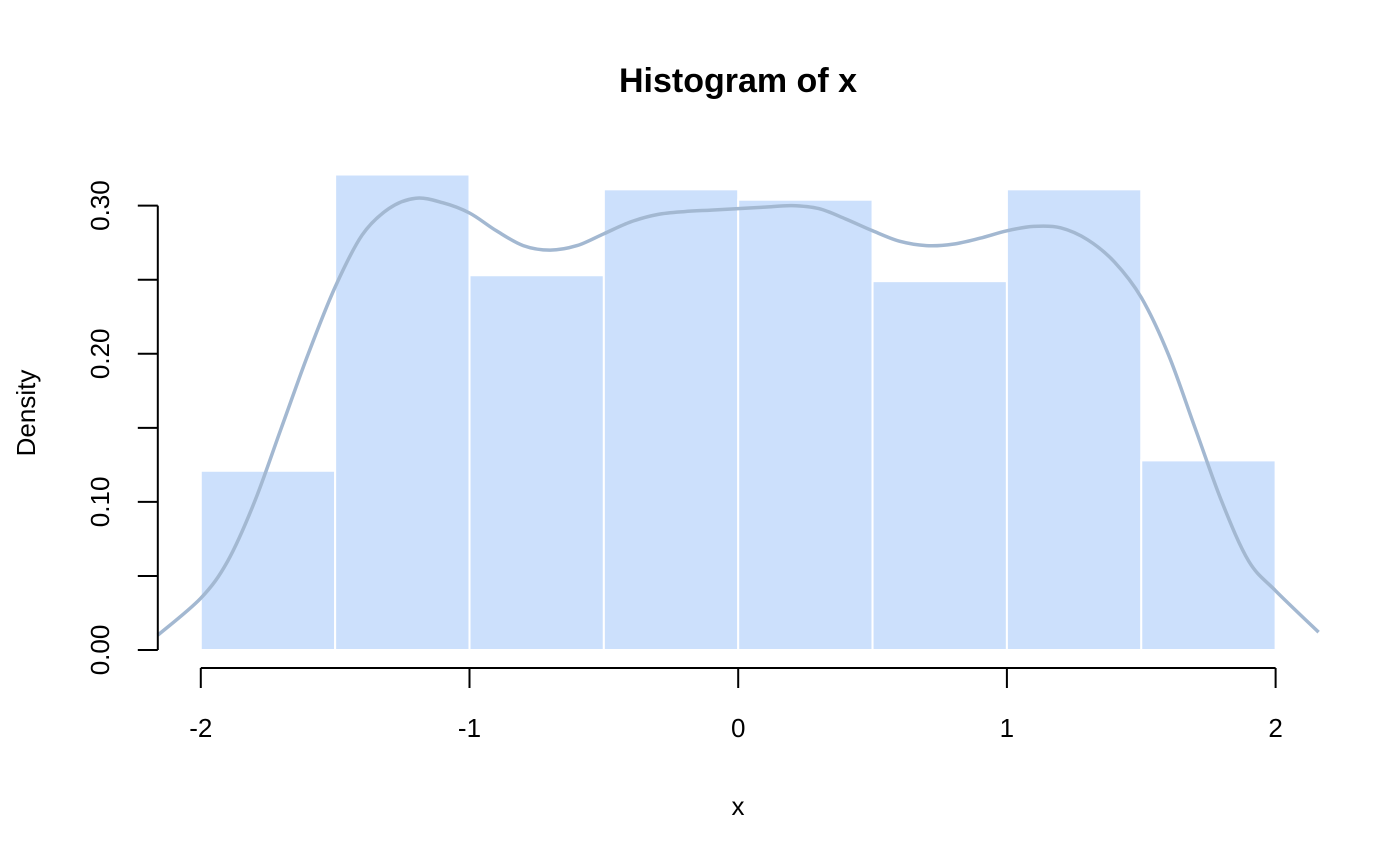  What do you see at coordinates (100, 502) in the screenshot?
I see `y-tick-label-2: 0.10` at bounding box center [100, 502].